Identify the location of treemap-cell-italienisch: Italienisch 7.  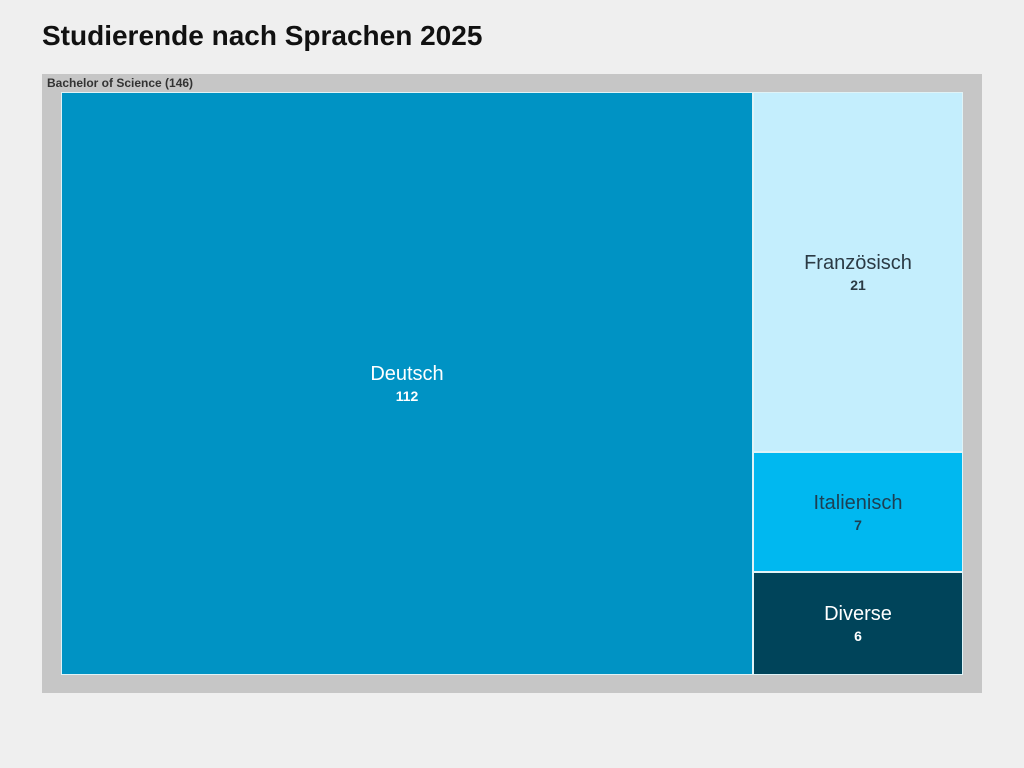
(858, 512).